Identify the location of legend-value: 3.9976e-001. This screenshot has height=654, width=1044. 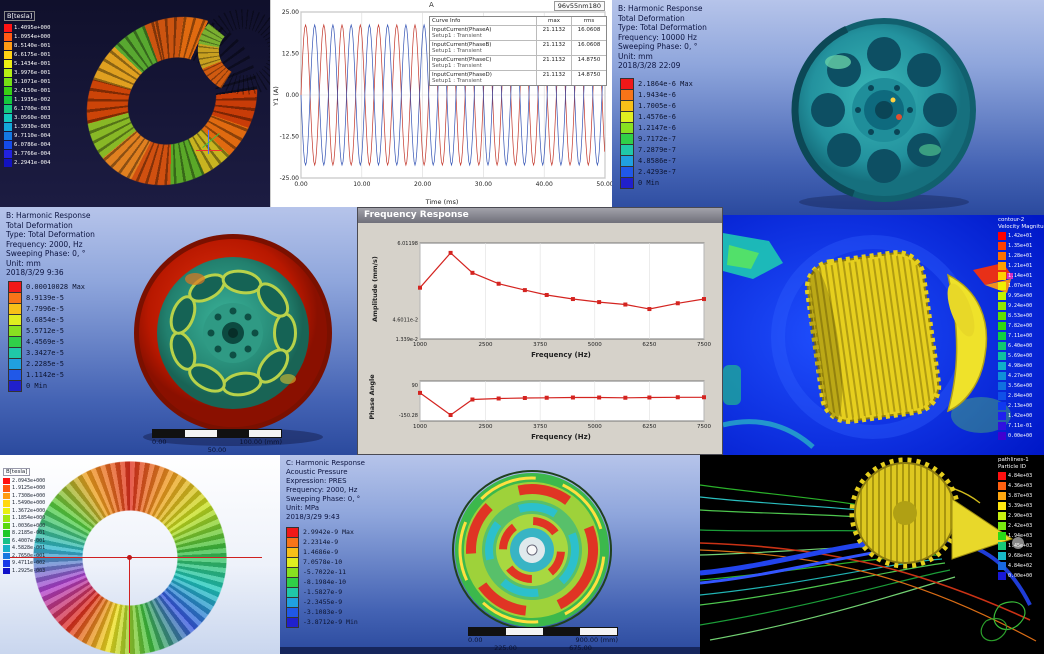
(32, 72).